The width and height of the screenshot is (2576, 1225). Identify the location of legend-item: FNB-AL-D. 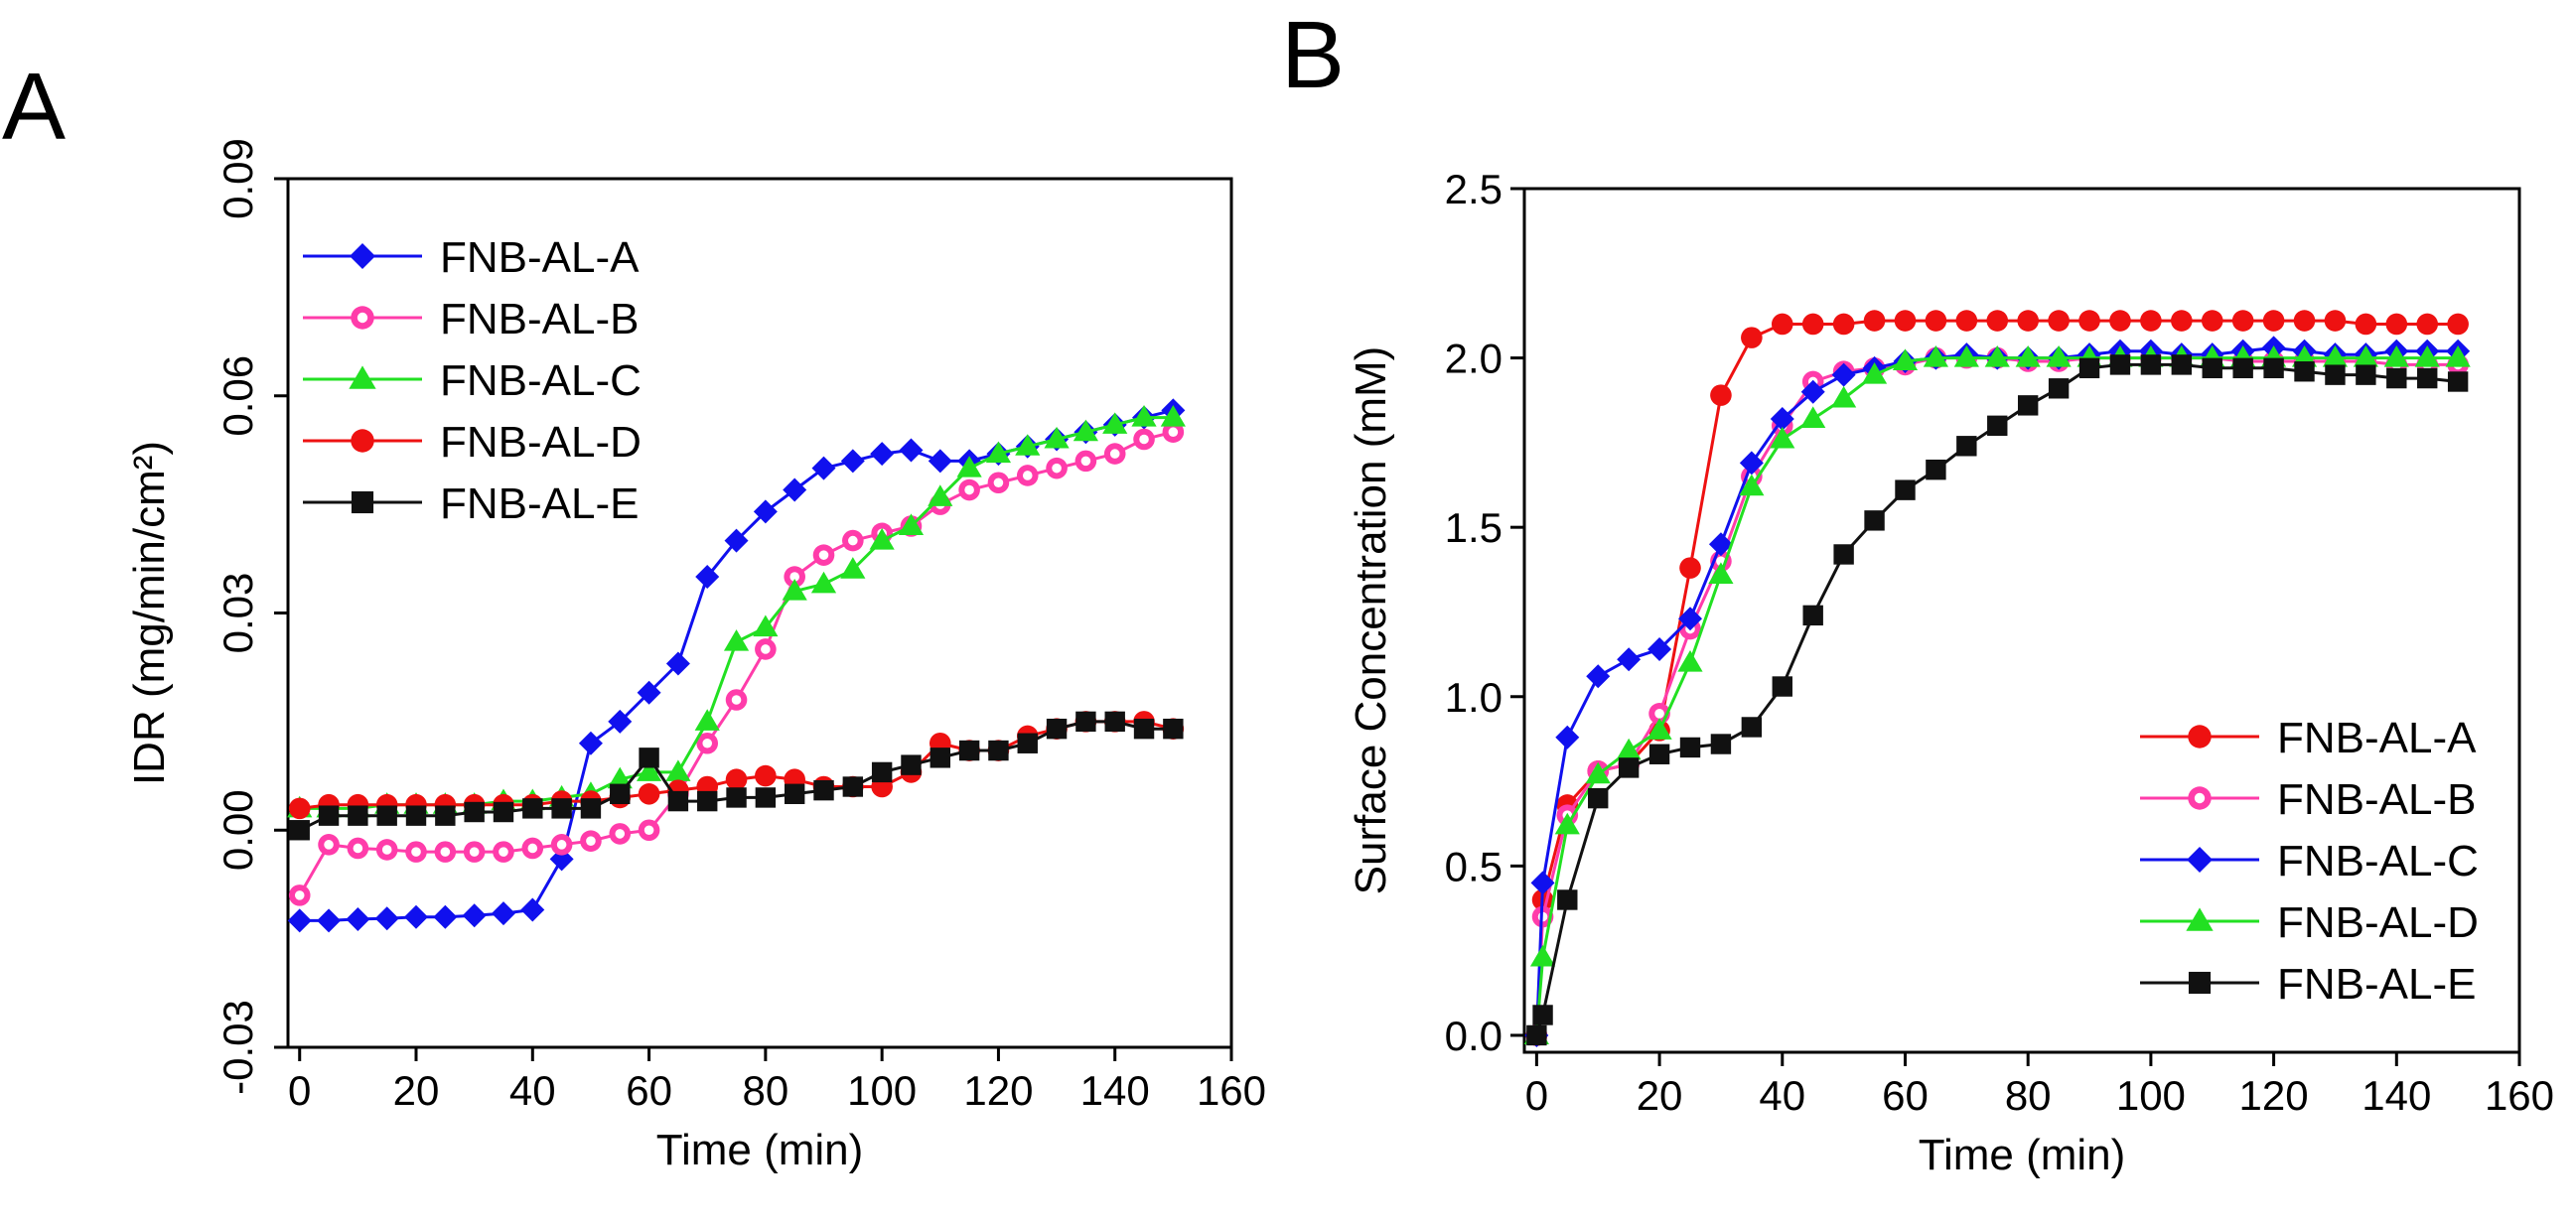
(2310, 923).